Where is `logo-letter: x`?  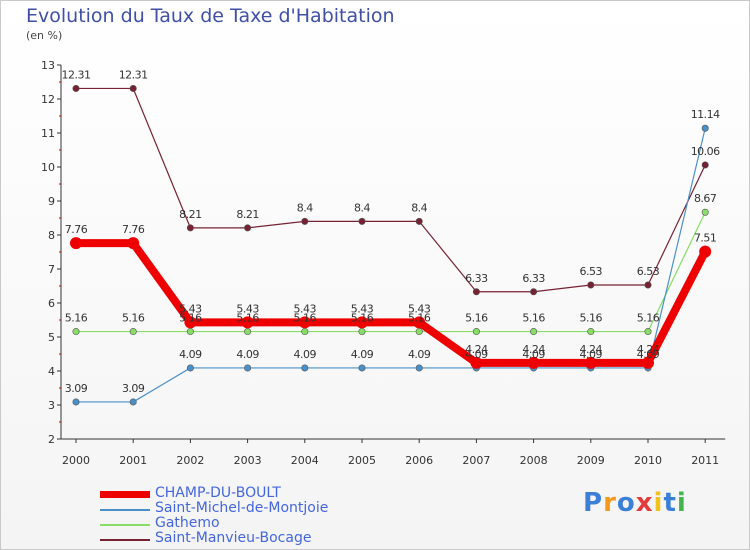
logo-letter: x is located at coordinates (644, 503).